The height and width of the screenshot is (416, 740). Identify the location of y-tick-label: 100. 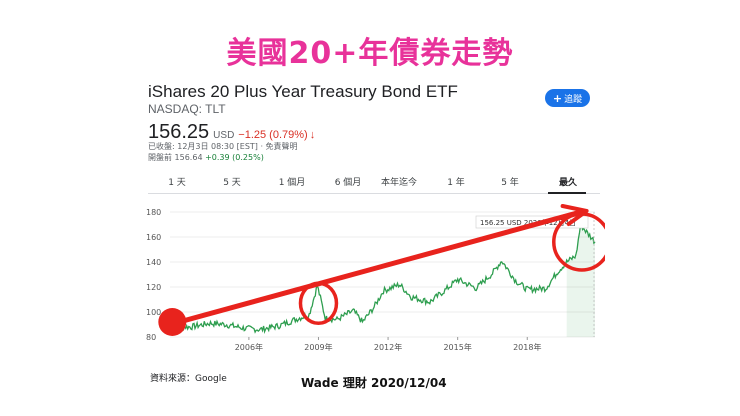
(153, 312).